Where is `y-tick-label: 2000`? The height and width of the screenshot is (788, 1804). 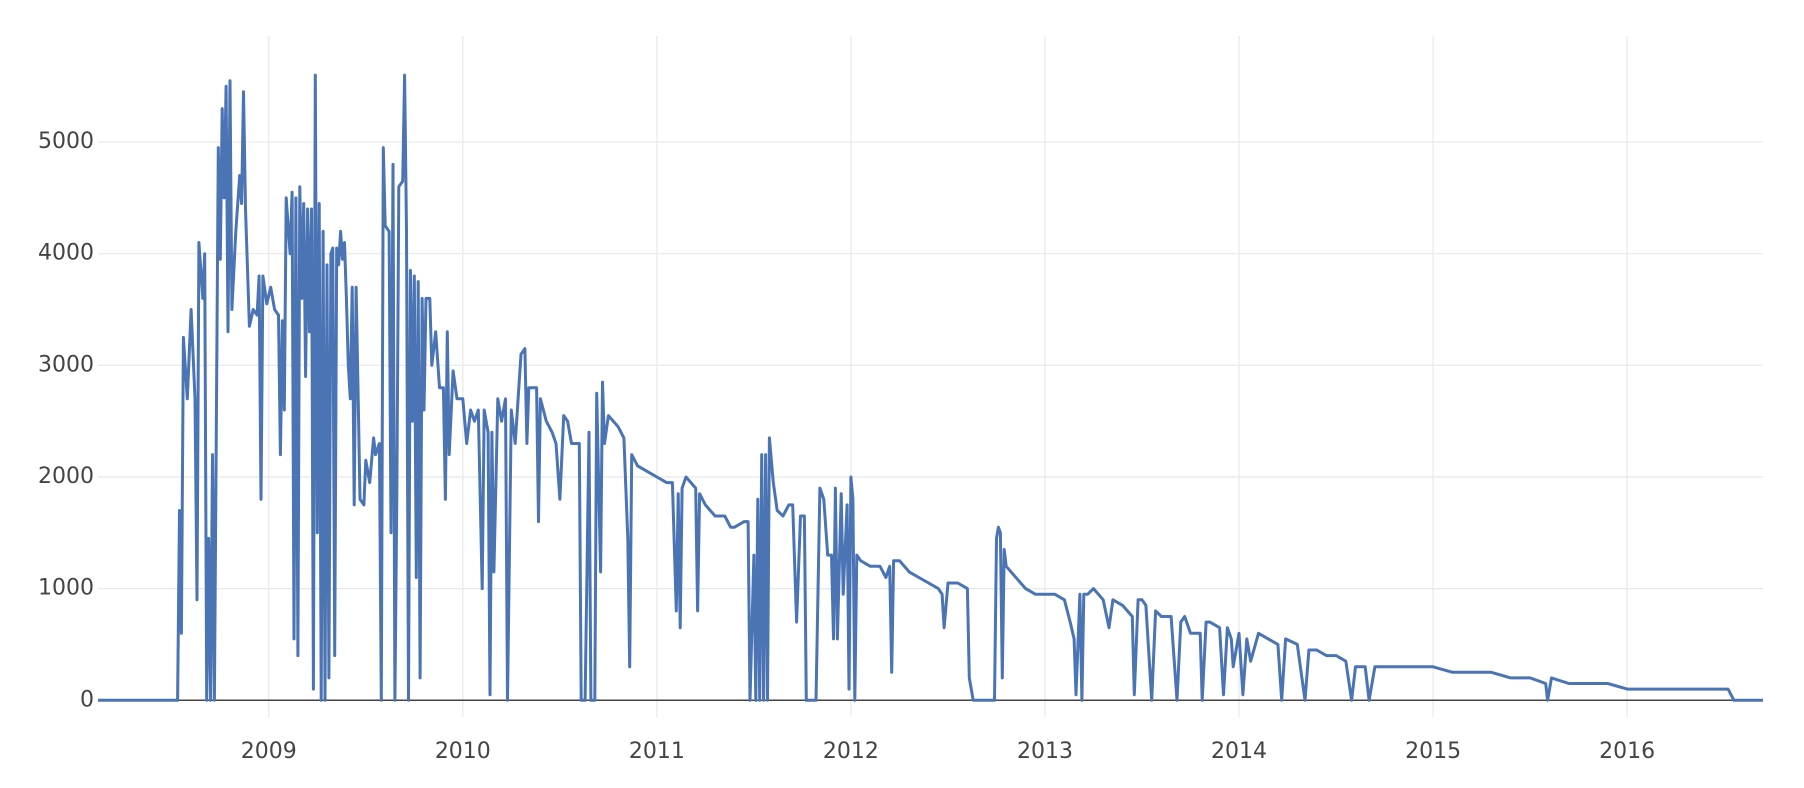 y-tick-label: 2000 is located at coordinates (66, 476).